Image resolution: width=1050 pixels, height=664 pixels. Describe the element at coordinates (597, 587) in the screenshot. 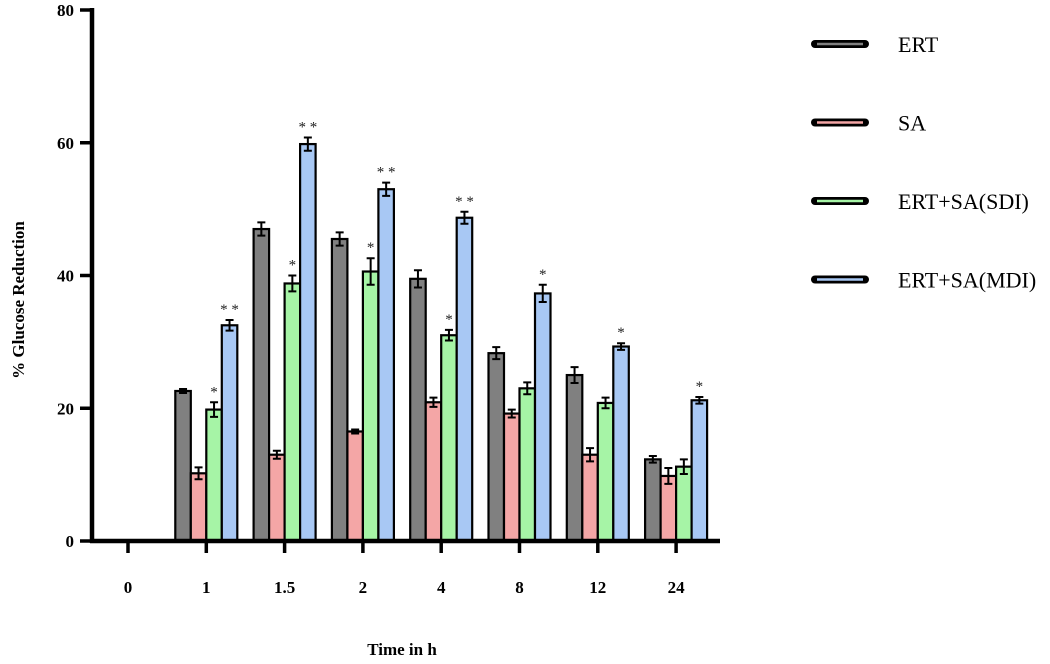

I see `x-tick-label: 12` at that location.